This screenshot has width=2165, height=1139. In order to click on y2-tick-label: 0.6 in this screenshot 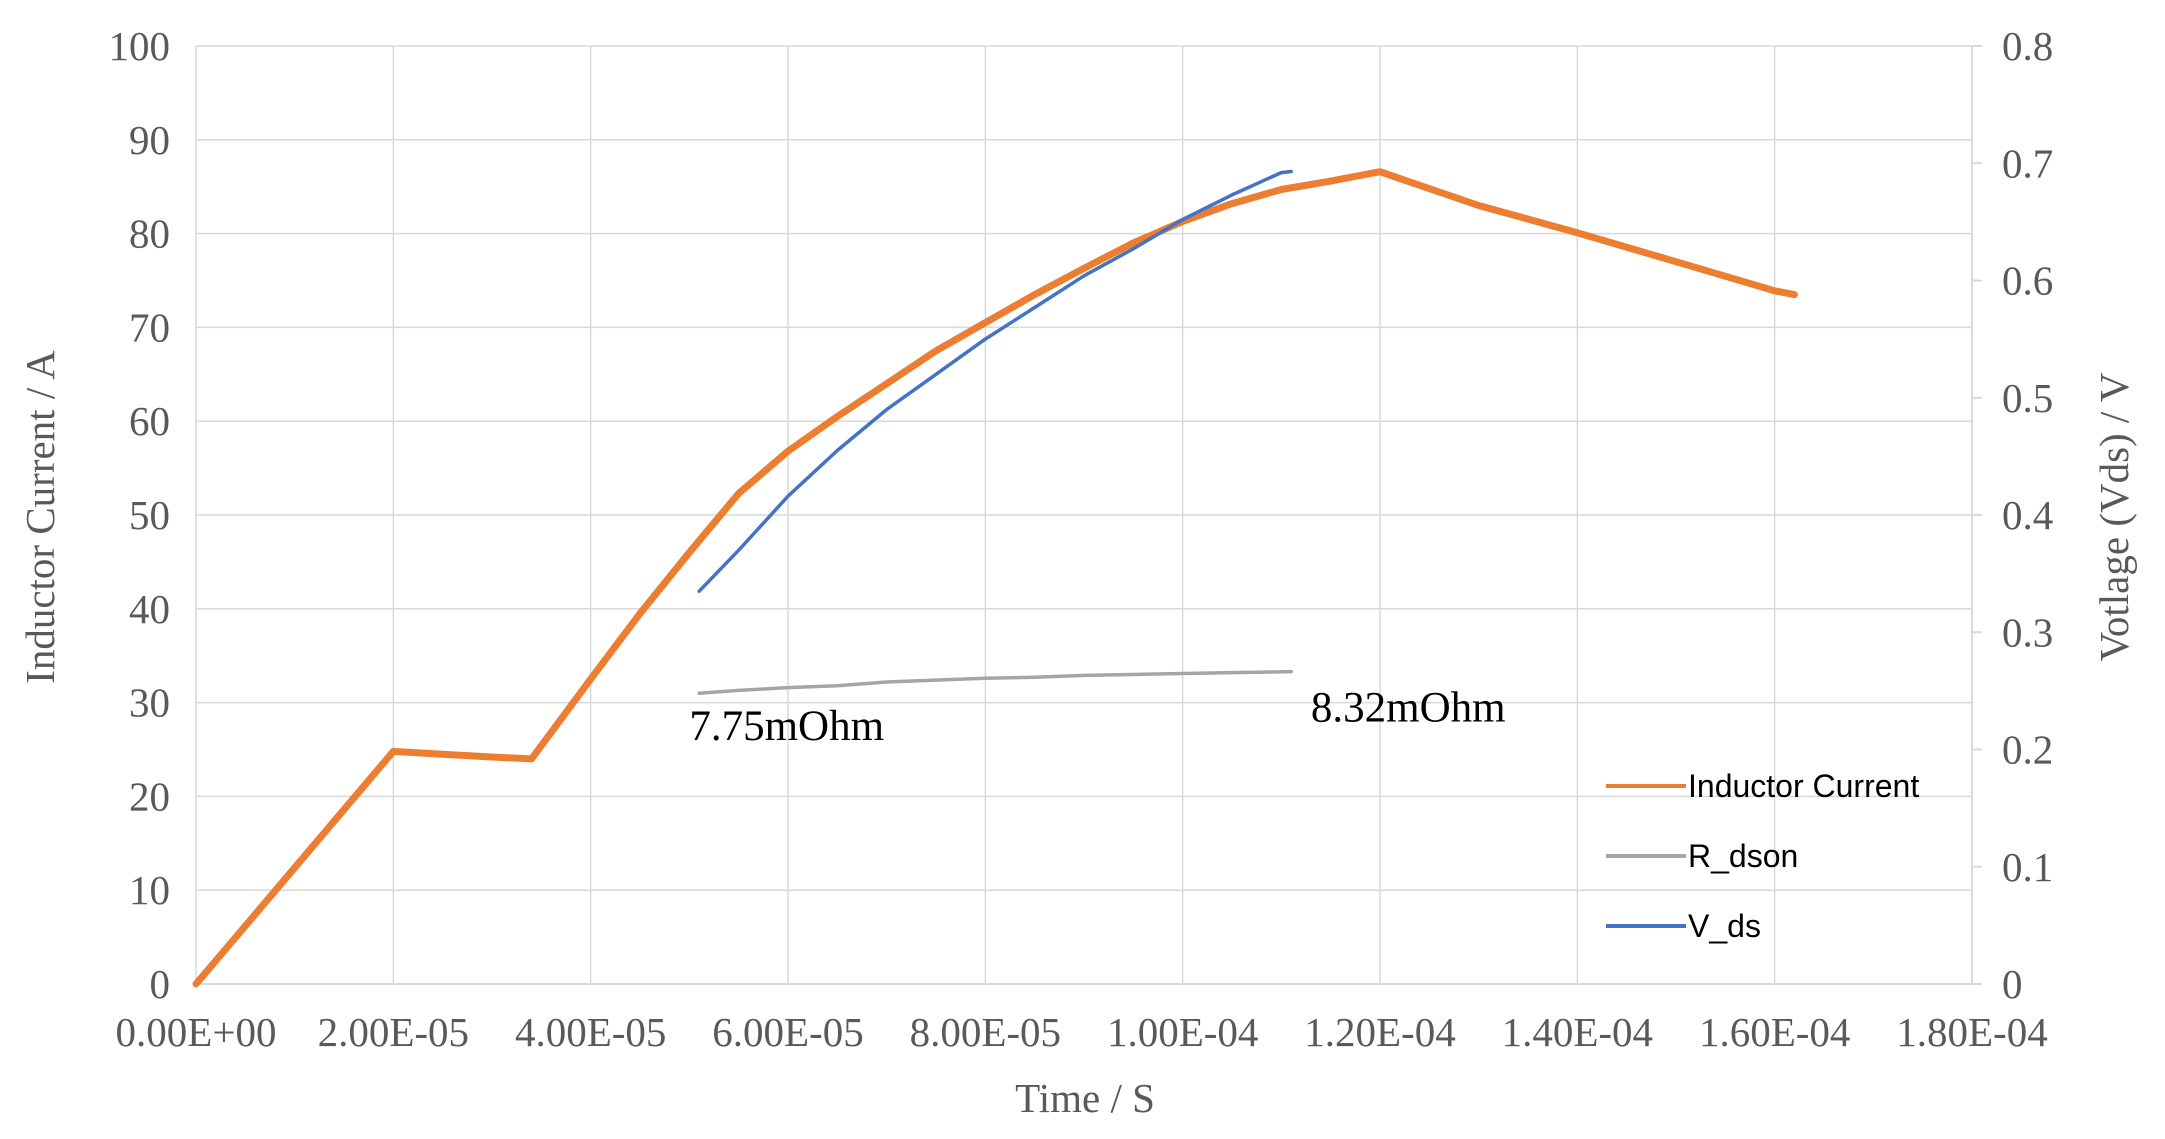, I will do `click(2027, 281)`.